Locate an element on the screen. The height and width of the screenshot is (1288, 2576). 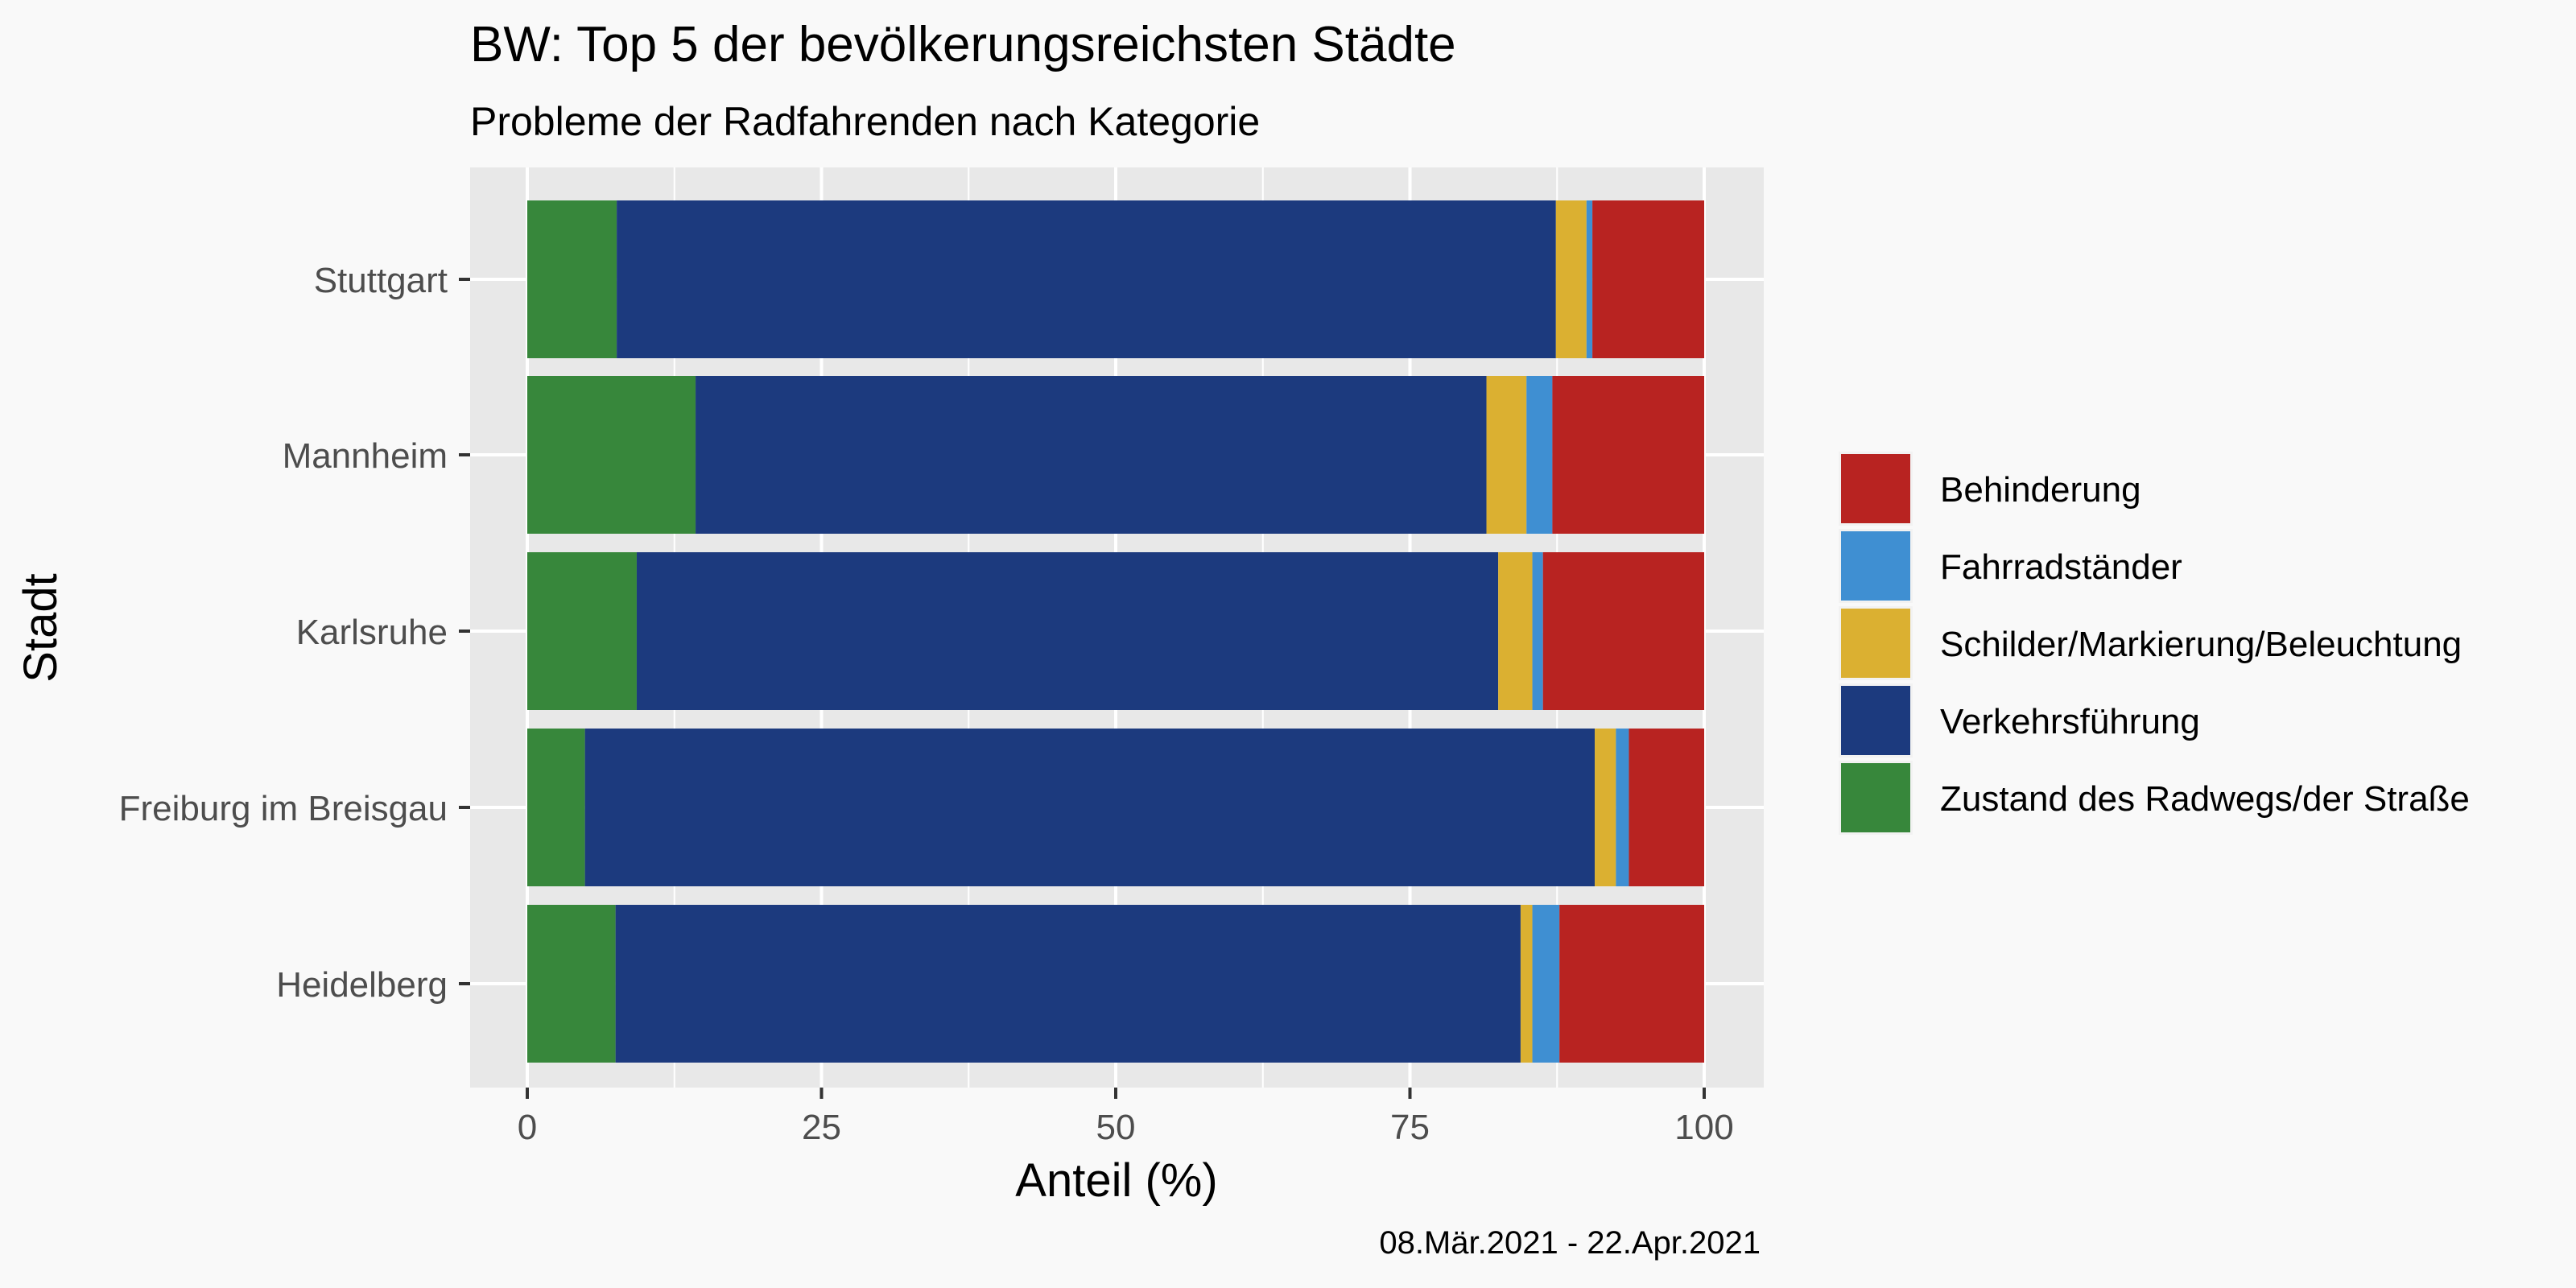
x-tick-label: 75 is located at coordinates (1410, 1127).